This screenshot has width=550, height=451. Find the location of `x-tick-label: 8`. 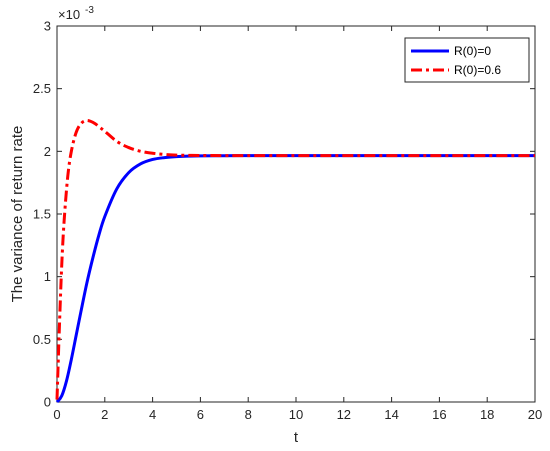

x-tick-label: 8 is located at coordinates (248, 414).